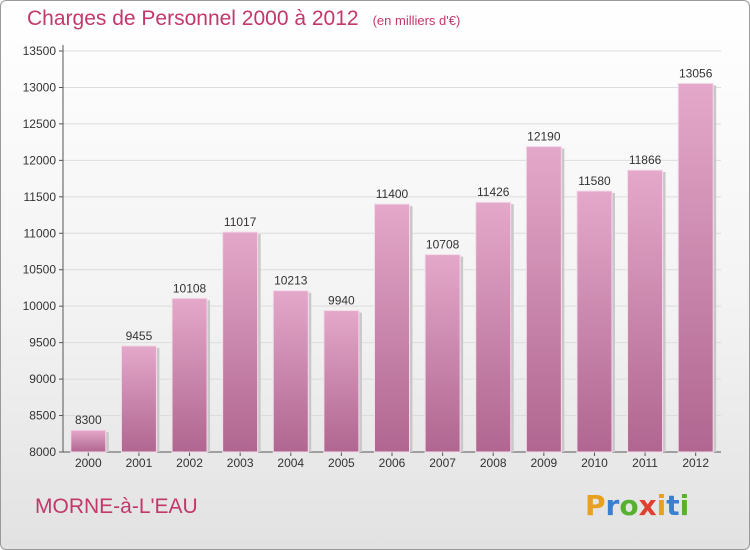 The height and width of the screenshot is (550, 750). I want to click on data-label: 11400, so click(392, 194).